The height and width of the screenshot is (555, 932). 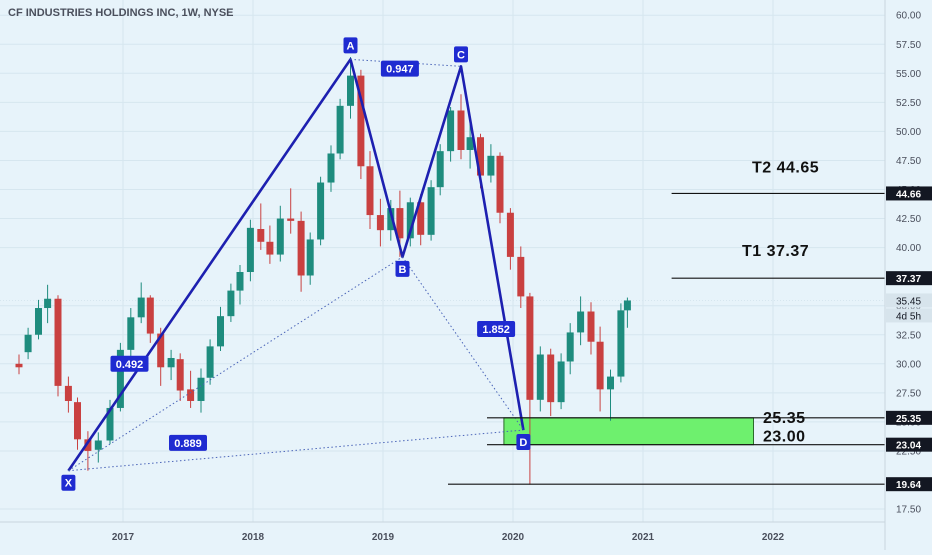 I want to click on pattern-point-text: B, so click(x=403, y=270).